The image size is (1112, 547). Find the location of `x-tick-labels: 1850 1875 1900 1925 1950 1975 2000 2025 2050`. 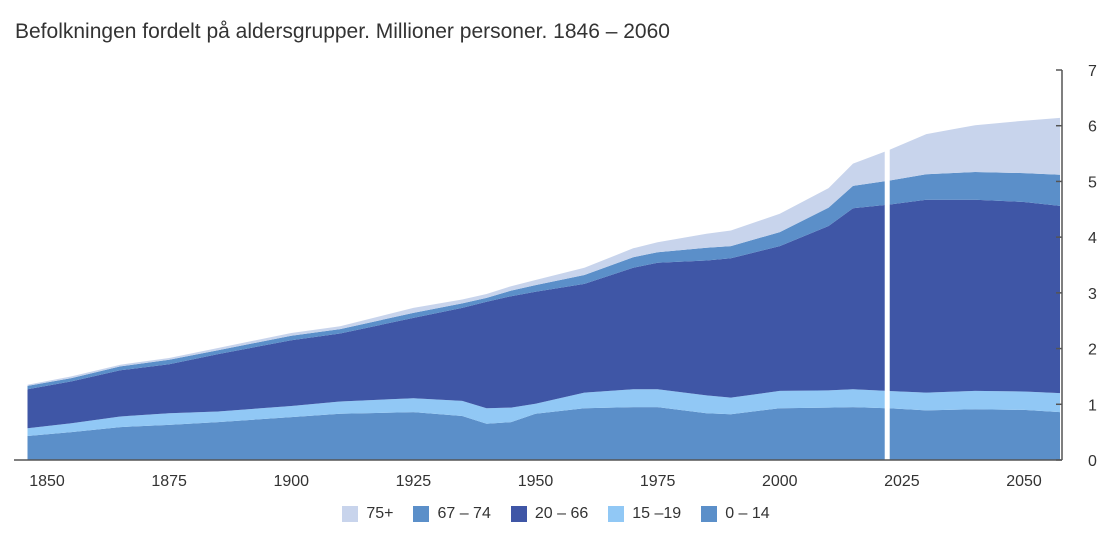

x-tick-labels: 1850 1875 1900 1925 1950 1975 2000 2025 2050 is located at coordinates (535, 481).